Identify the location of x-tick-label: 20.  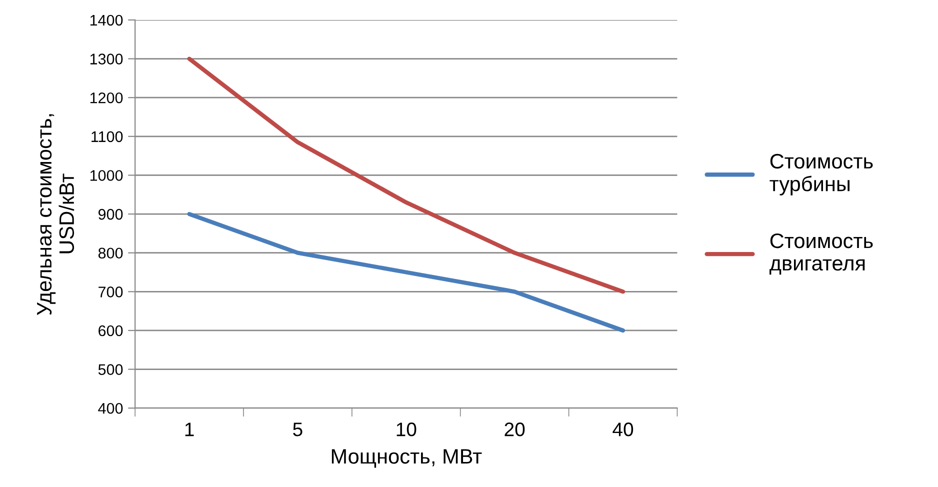
(514, 429).